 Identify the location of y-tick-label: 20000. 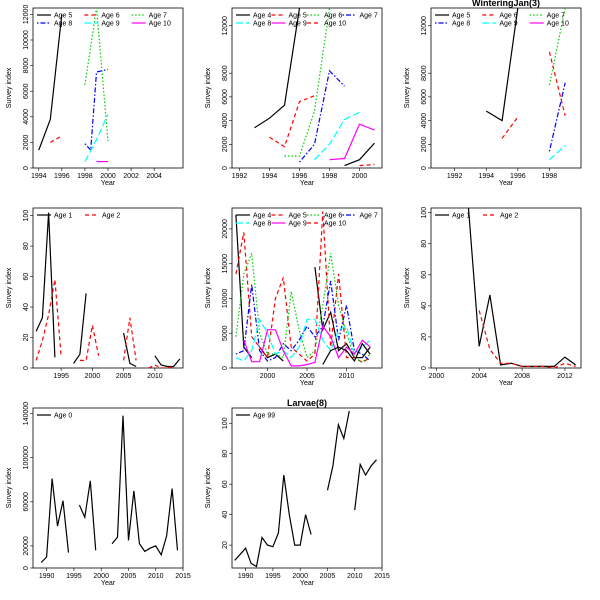
(26, 546).